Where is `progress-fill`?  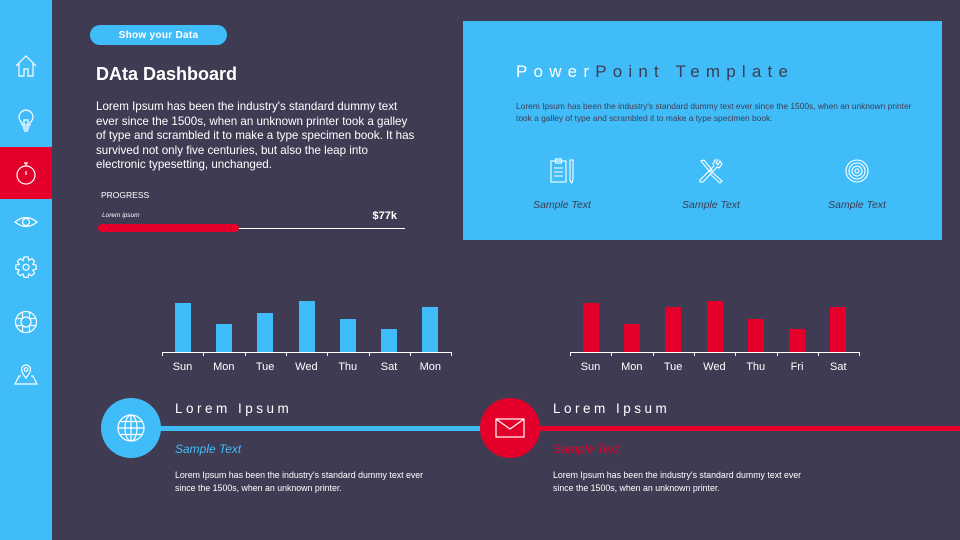
progress-fill is located at coordinates (169, 228).